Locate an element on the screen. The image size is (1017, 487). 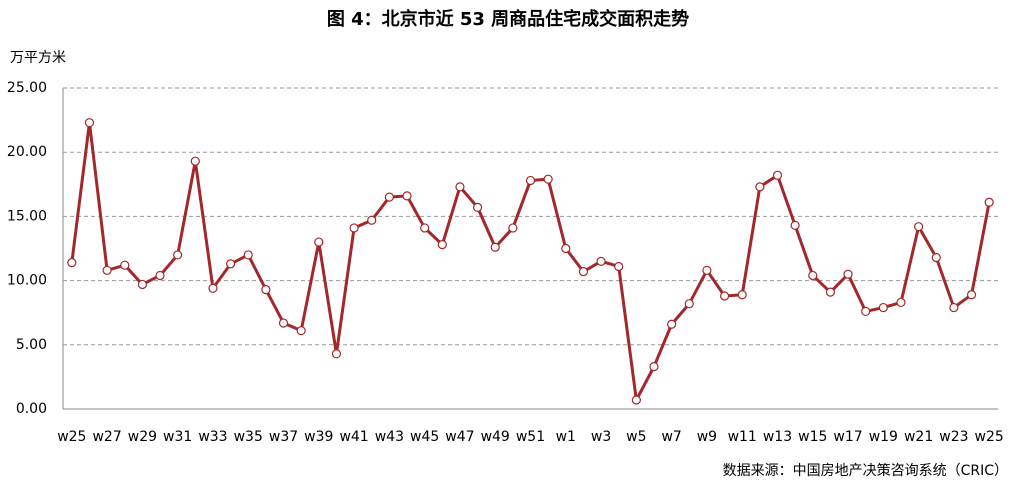
x-tick-label: w11 is located at coordinates (742, 437).